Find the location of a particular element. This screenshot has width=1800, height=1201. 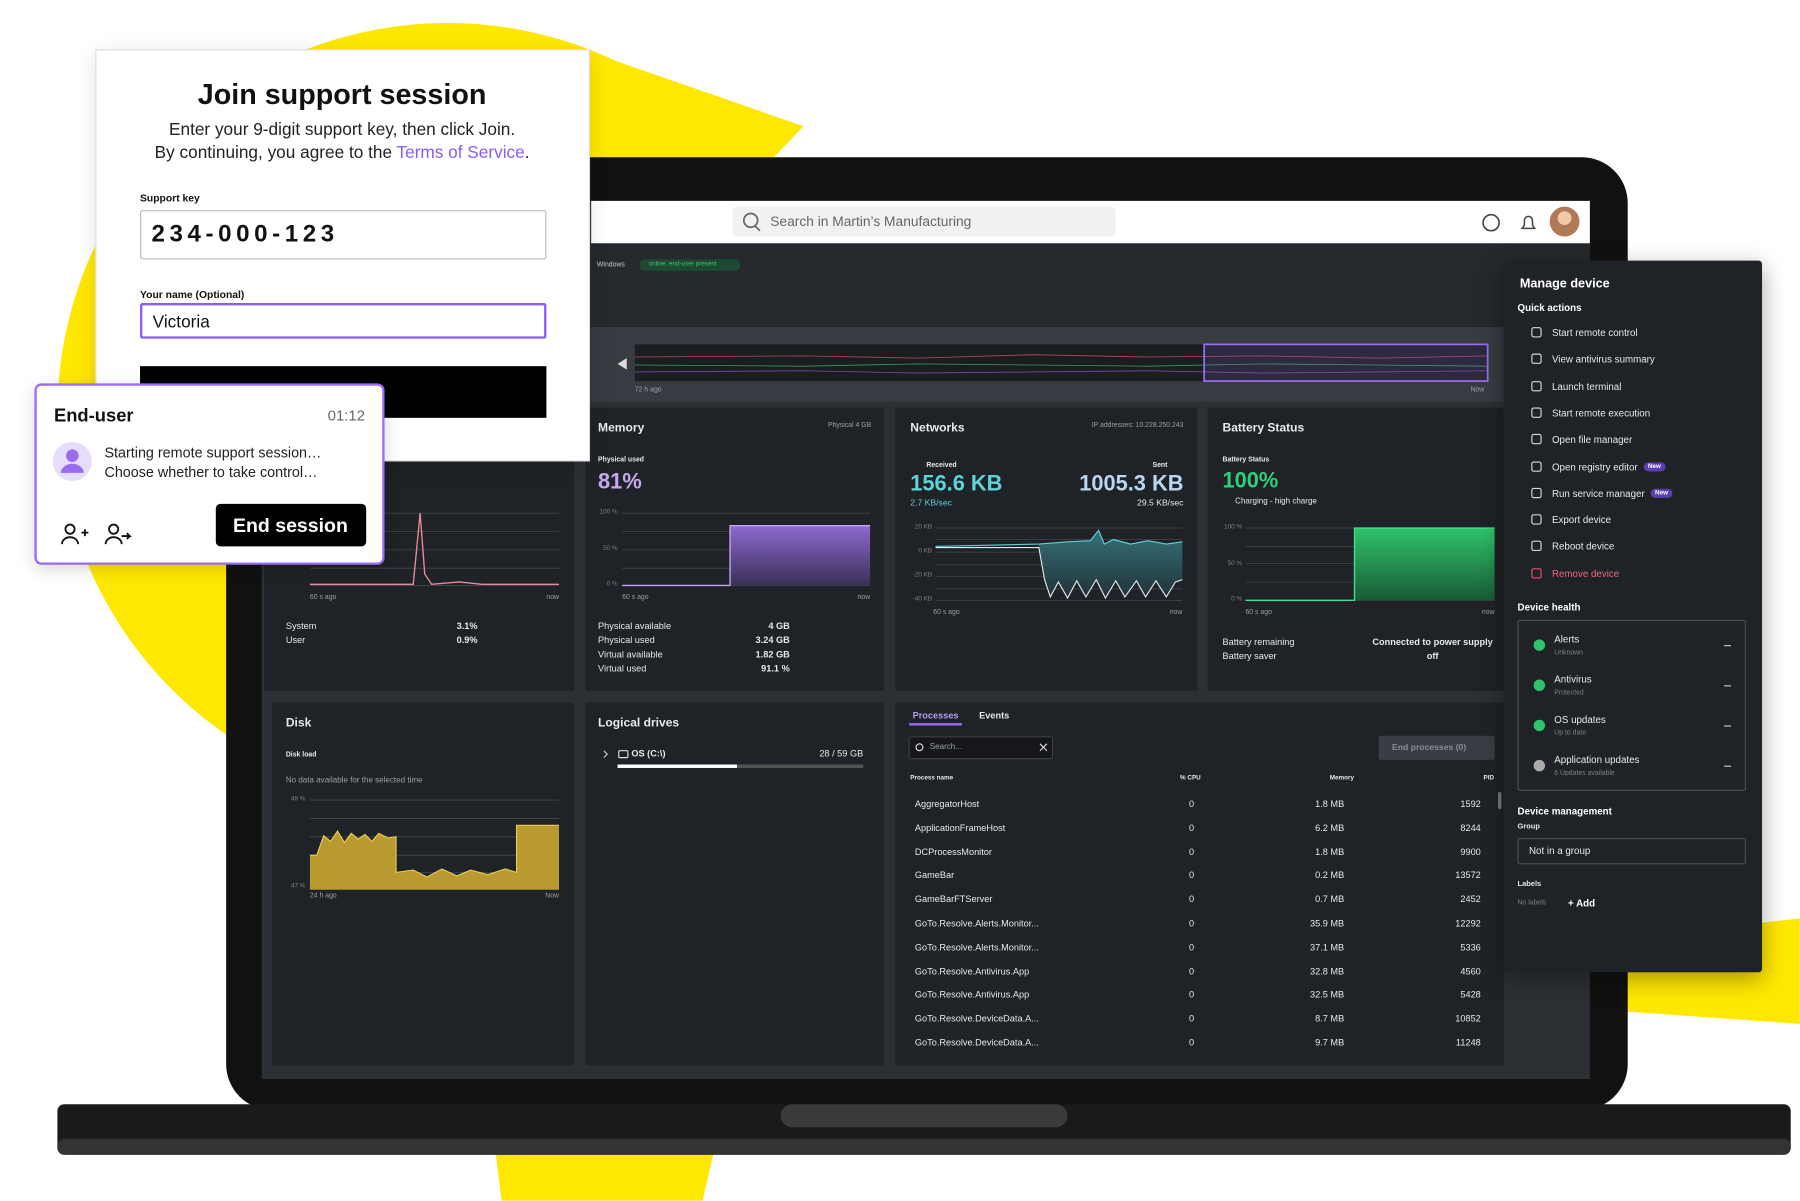

stat-rate: 2.7 KB/sec is located at coordinates (931, 502).